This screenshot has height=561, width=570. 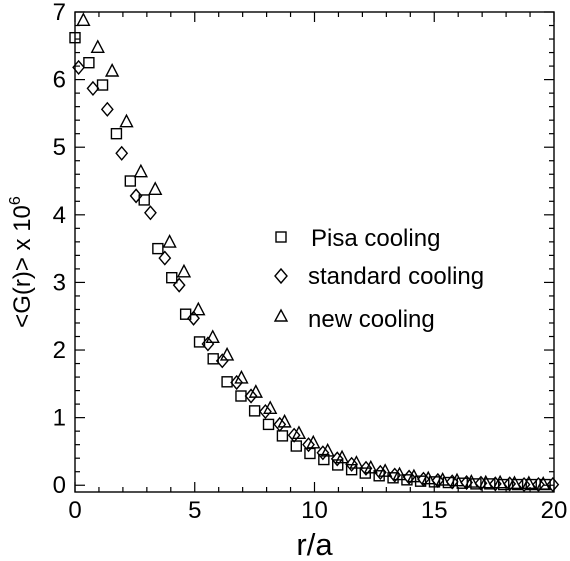 What do you see at coordinates (434, 510) in the screenshot?
I see `x-tick-label: 15` at bounding box center [434, 510].